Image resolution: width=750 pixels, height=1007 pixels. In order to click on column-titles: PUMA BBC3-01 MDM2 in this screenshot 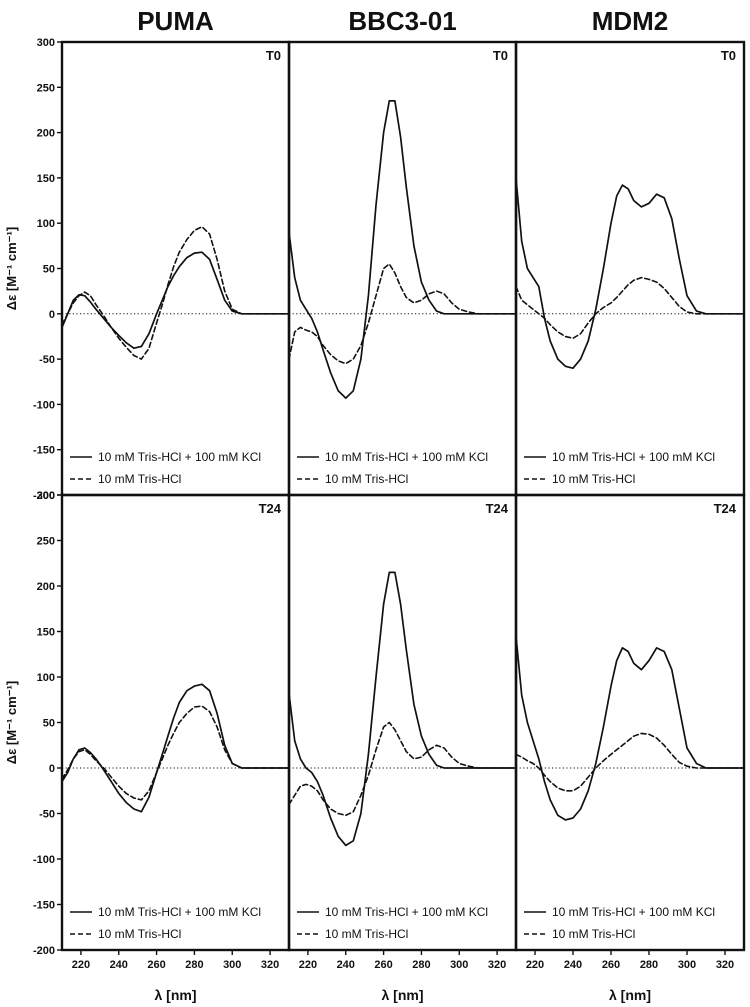, I will do `click(402, 21)`.